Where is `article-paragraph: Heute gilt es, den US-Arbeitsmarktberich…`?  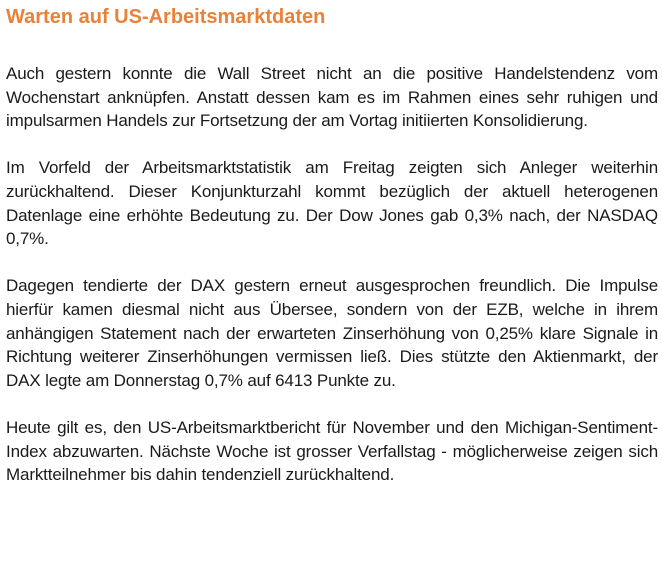 article-paragraph: Heute gilt es, den US-Arbeitsmarktberich… is located at coordinates (332, 451).